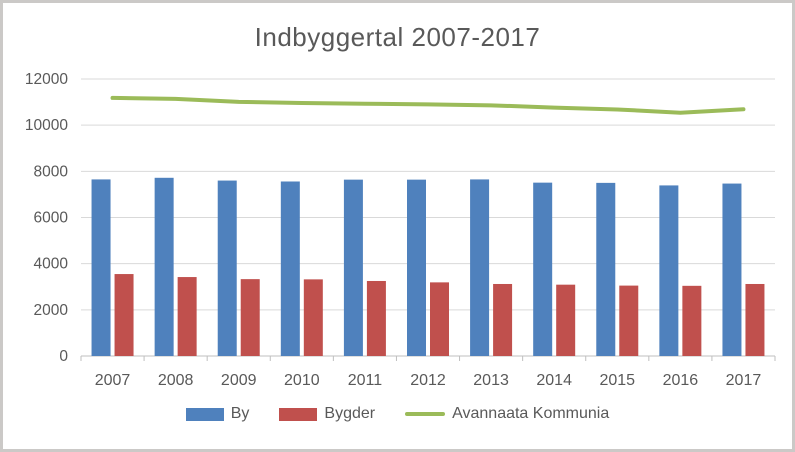  Describe the element at coordinates (428, 380) in the screenshot. I see `x-axis-tick-label: 2012` at that location.